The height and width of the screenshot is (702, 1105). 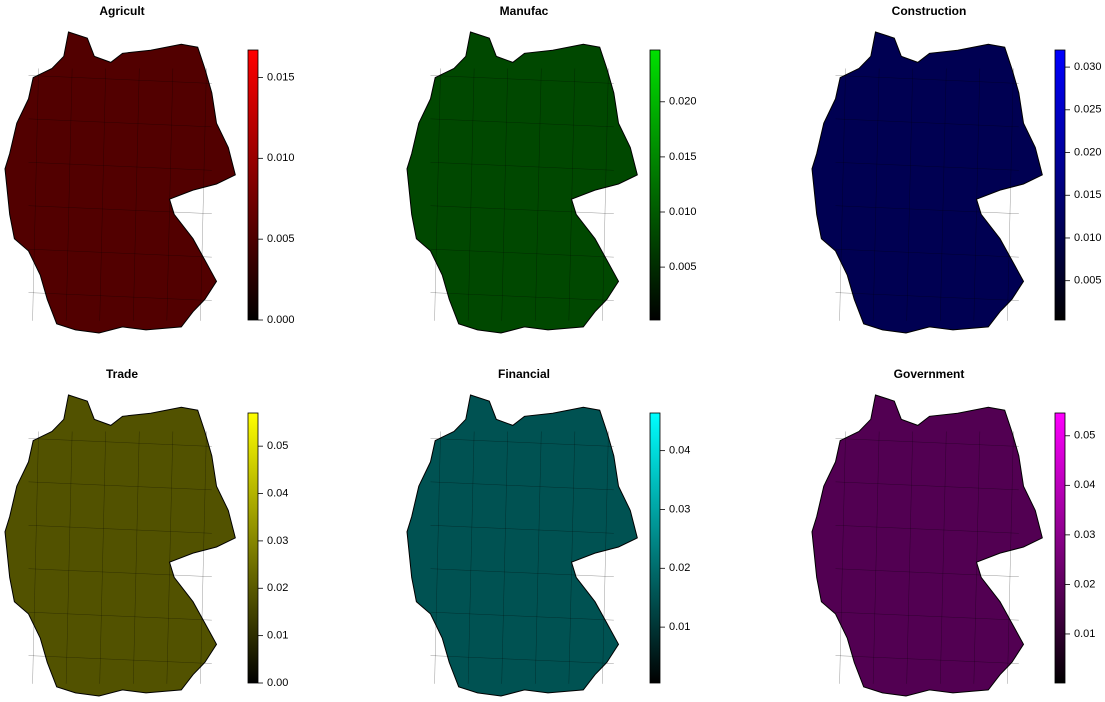 What do you see at coordinates (281, 320) in the screenshot?
I see `colorbar-tick-label: 0.000` at bounding box center [281, 320].